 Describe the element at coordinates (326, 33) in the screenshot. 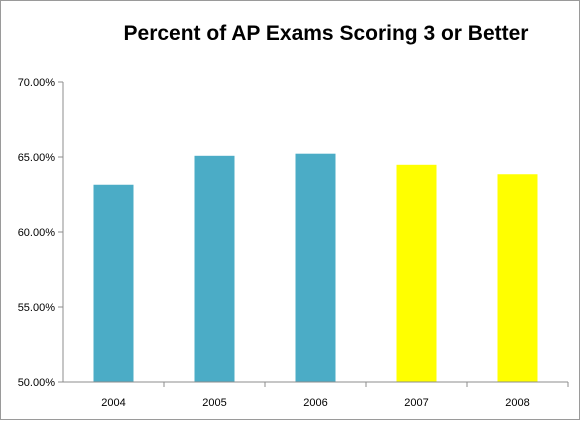

I see `chart-title: Percent of AP Exams Scoring 3 or Better` at that location.